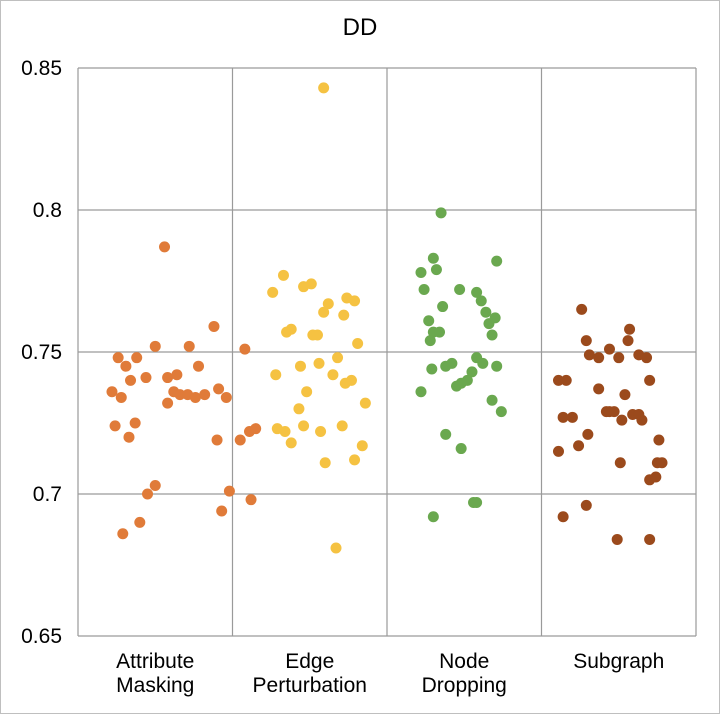 This screenshot has width=720, height=714. What do you see at coordinates (155, 661) in the screenshot?
I see `x-category-label-line: Attribute` at bounding box center [155, 661].